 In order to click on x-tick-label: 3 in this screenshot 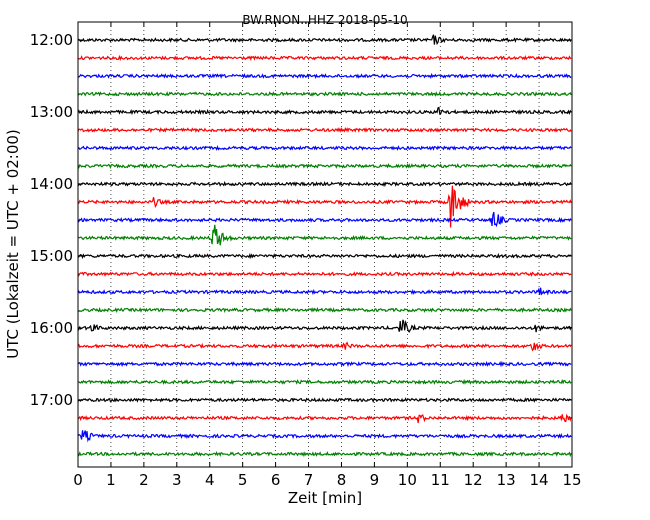, I will do `click(177, 480)`.